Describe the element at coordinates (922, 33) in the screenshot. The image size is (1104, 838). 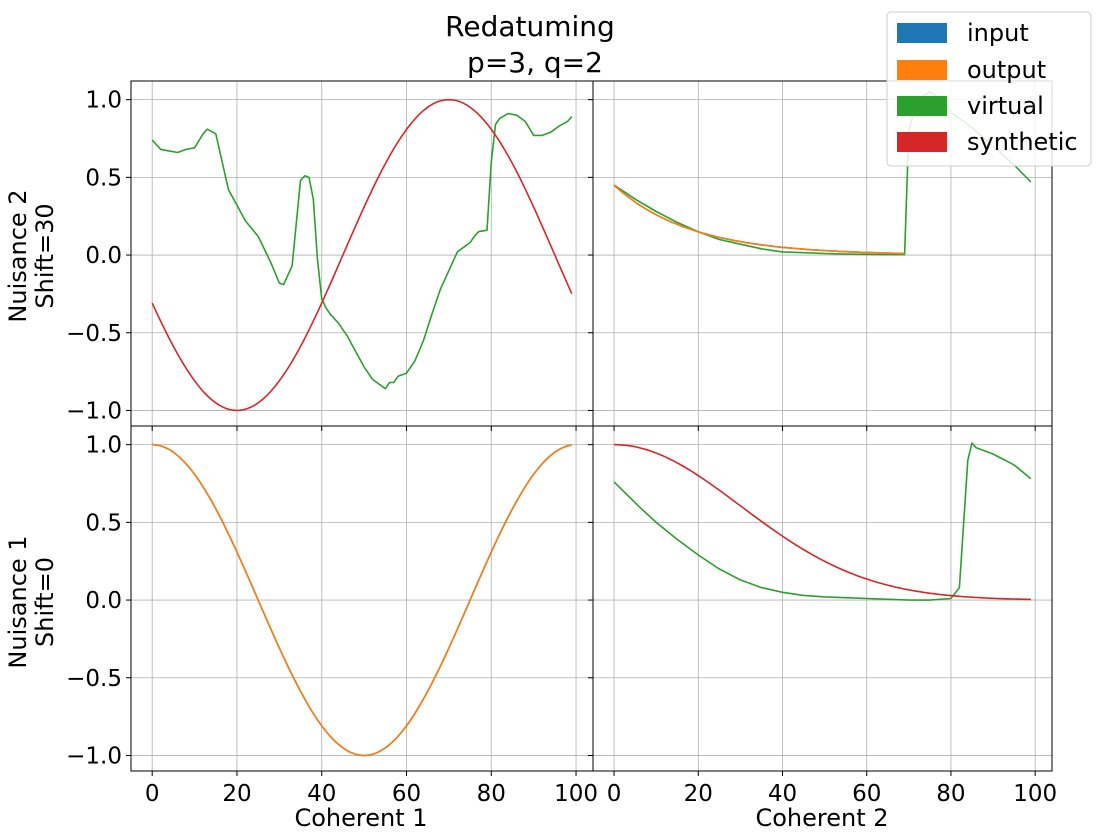
I see `legend-swatch-input` at that location.